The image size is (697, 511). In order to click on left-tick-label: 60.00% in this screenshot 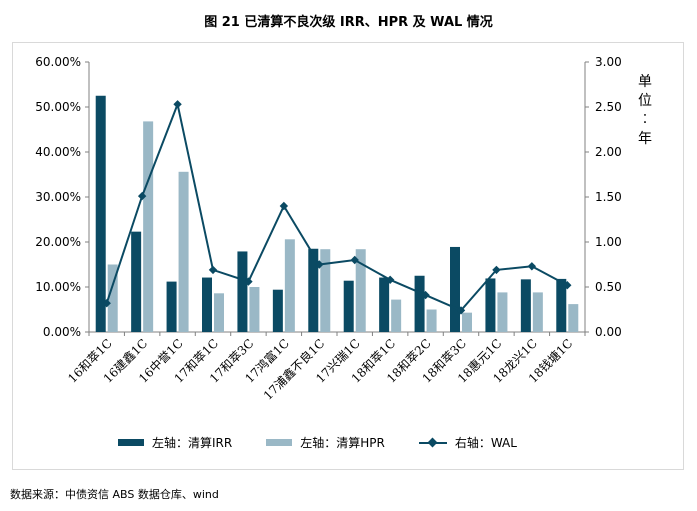, I will do `click(58, 62)`.